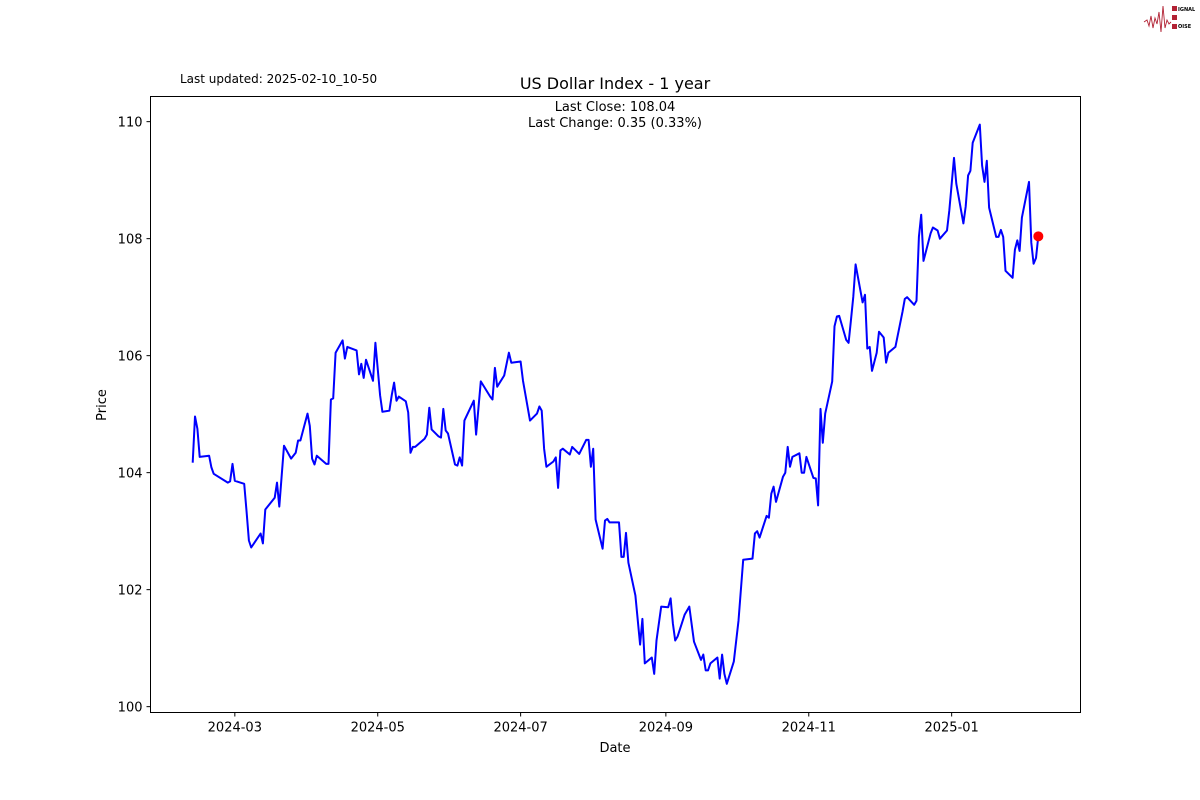  What do you see at coordinates (130, 474) in the screenshot?
I see `y-tick-label: 104` at bounding box center [130, 474].